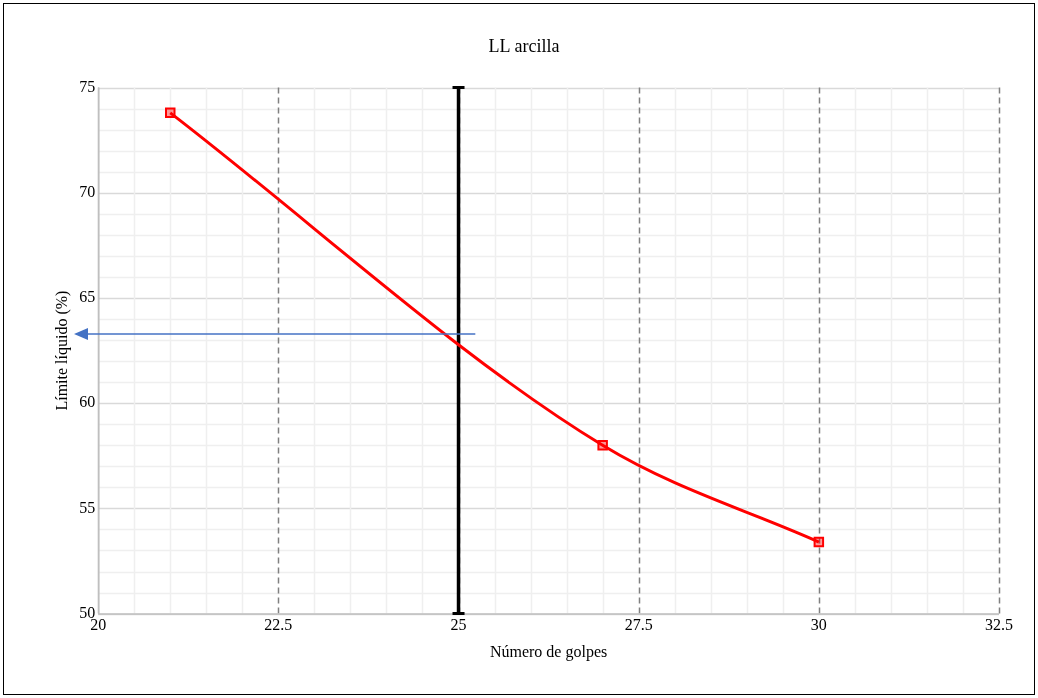 This screenshot has width=1038, height=698. Describe the element at coordinates (524, 45) in the screenshot. I see `chart-title: LL arcilla` at that location.